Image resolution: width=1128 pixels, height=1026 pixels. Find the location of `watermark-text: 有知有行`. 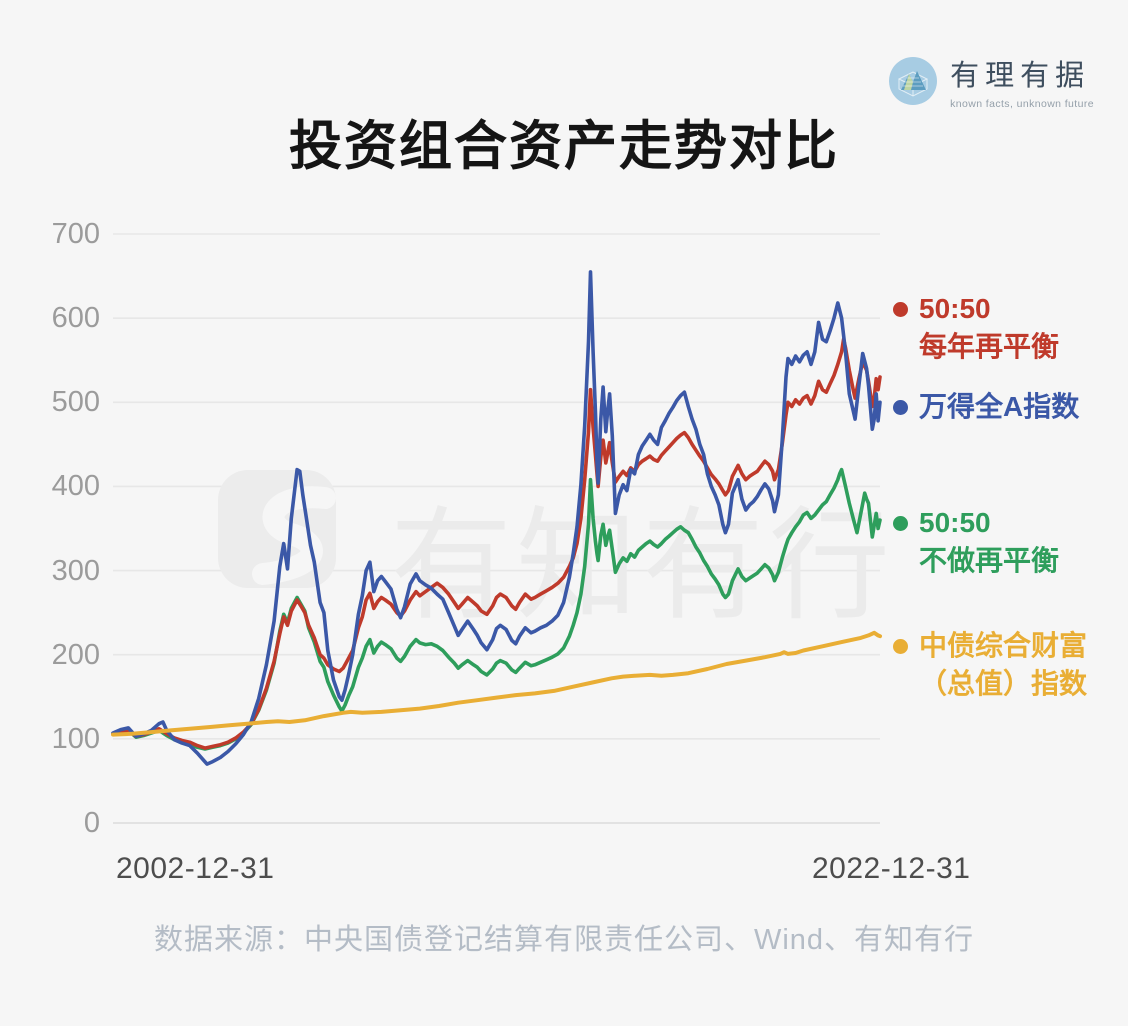

watermark-text: 有知有行 is located at coordinates (642, 566).